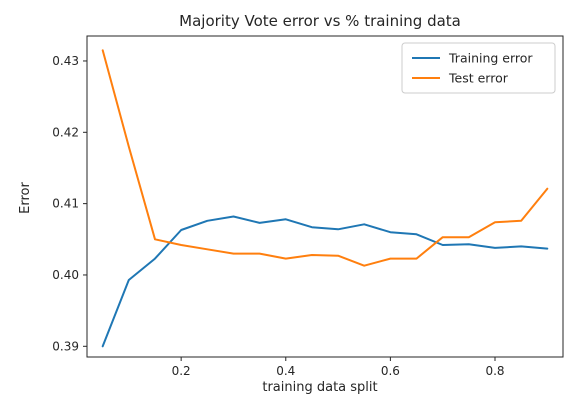 The height and width of the screenshot is (402, 583). I want to click on legend: Training error Test error, so click(478, 68).